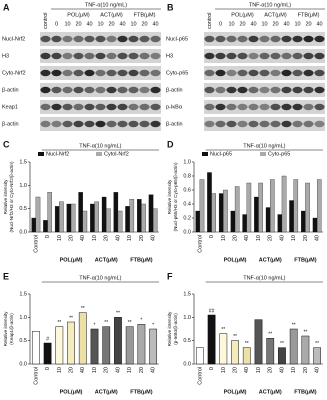 The height and width of the screenshot is (400, 327). Describe the element at coordinates (10, 90) in the screenshot. I see `row-label: β-actin` at that location.